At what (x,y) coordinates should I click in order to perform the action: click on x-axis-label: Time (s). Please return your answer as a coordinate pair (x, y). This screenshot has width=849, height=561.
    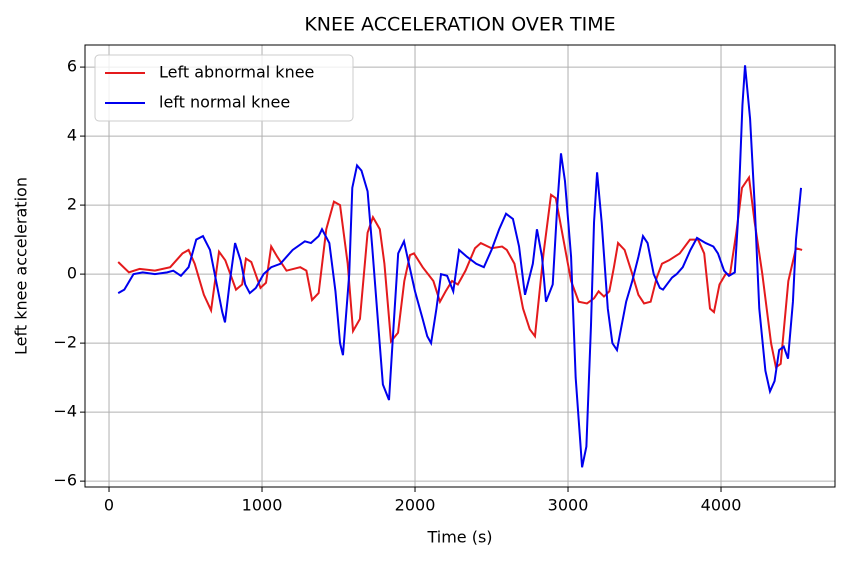
    Looking at the image, I should click on (459, 537).